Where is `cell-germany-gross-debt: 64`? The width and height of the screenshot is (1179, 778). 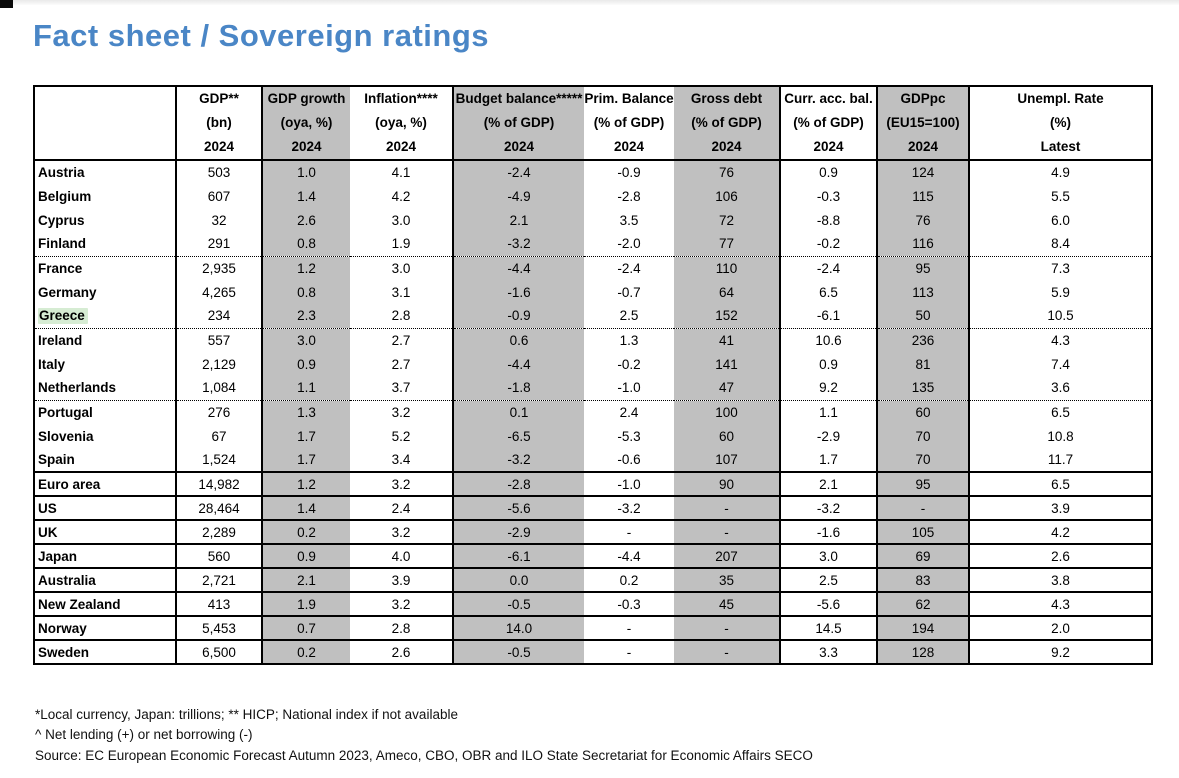
cell-germany-gross-debt: 64 is located at coordinates (727, 292).